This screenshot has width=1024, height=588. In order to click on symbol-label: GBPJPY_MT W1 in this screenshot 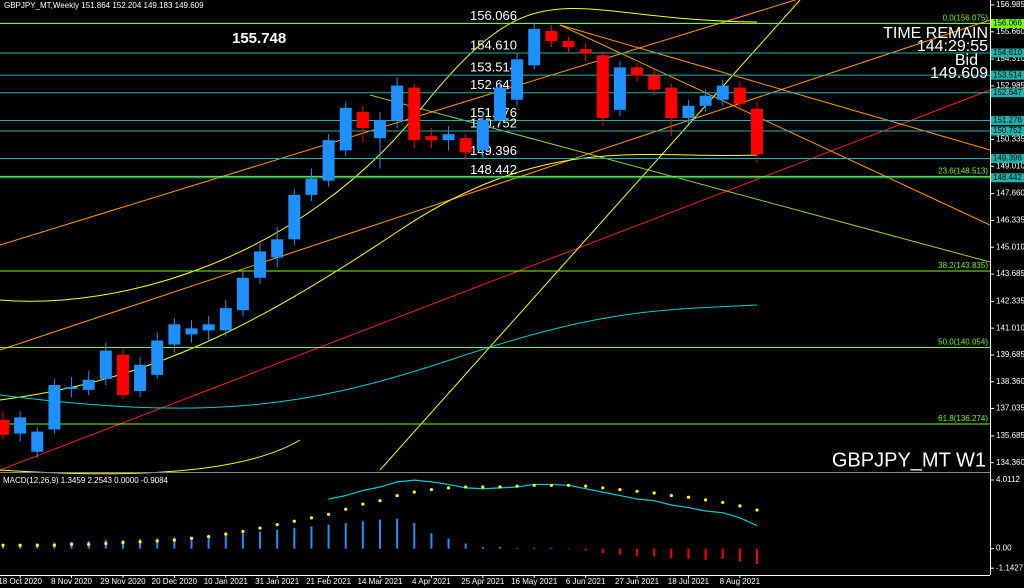, I will do `click(909, 460)`.